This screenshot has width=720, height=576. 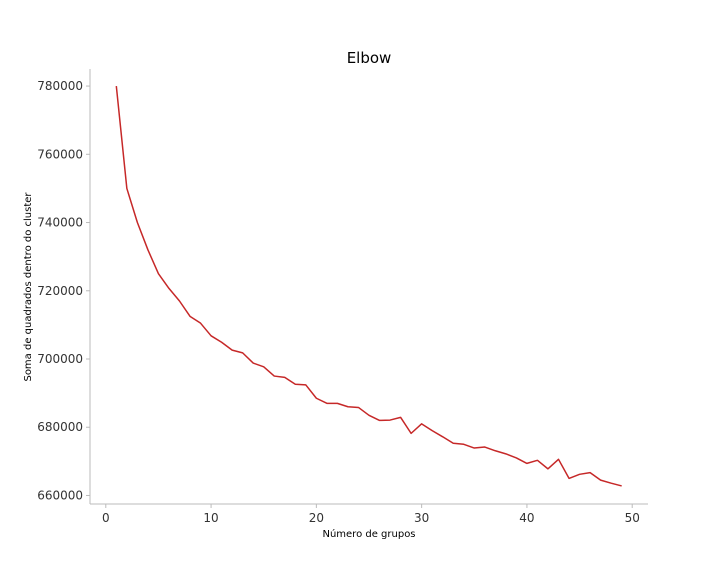 What do you see at coordinates (60, 359) in the screenshot?
I see `y-tick-label: 700000` at bounding box center [60, 359].